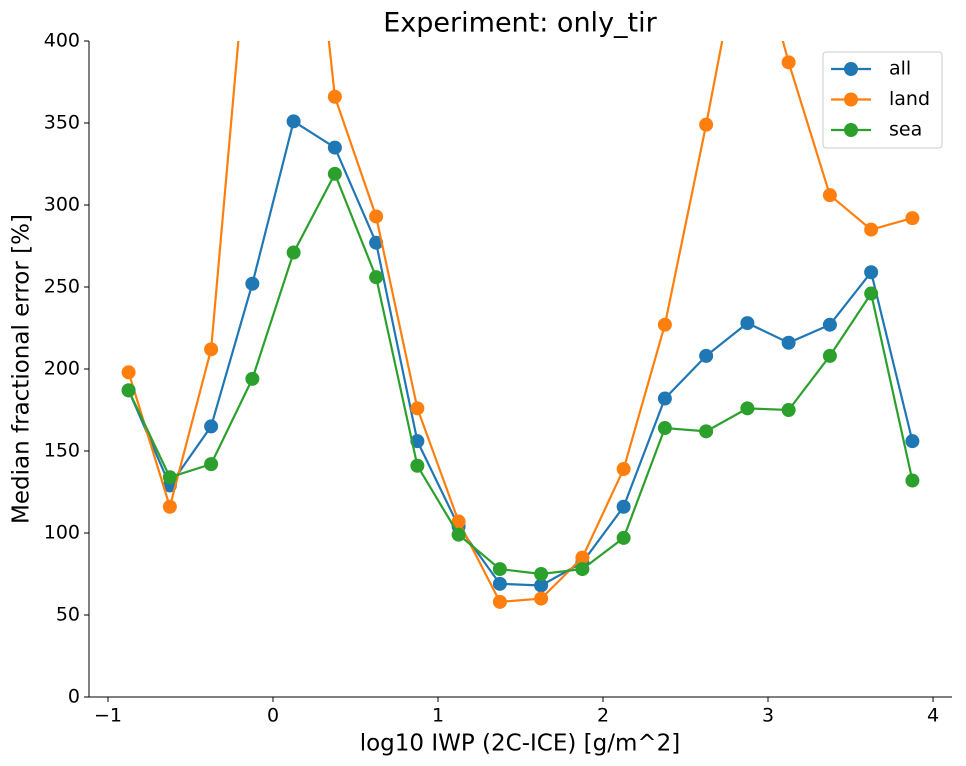  What do you see at coordinates (62, 41) in the screenshot?
I see `y-tick-label: 400` at bounding box center [62, 41].